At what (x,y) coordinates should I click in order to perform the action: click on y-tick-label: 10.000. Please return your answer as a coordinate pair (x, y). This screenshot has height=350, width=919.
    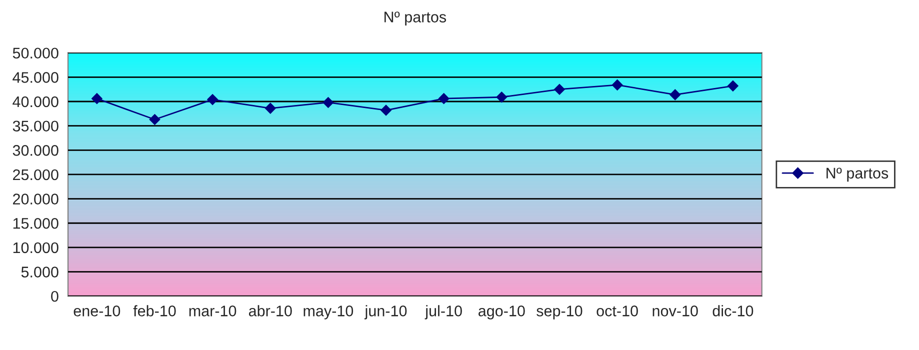
    Looking at the image, I should click on (35, 248).